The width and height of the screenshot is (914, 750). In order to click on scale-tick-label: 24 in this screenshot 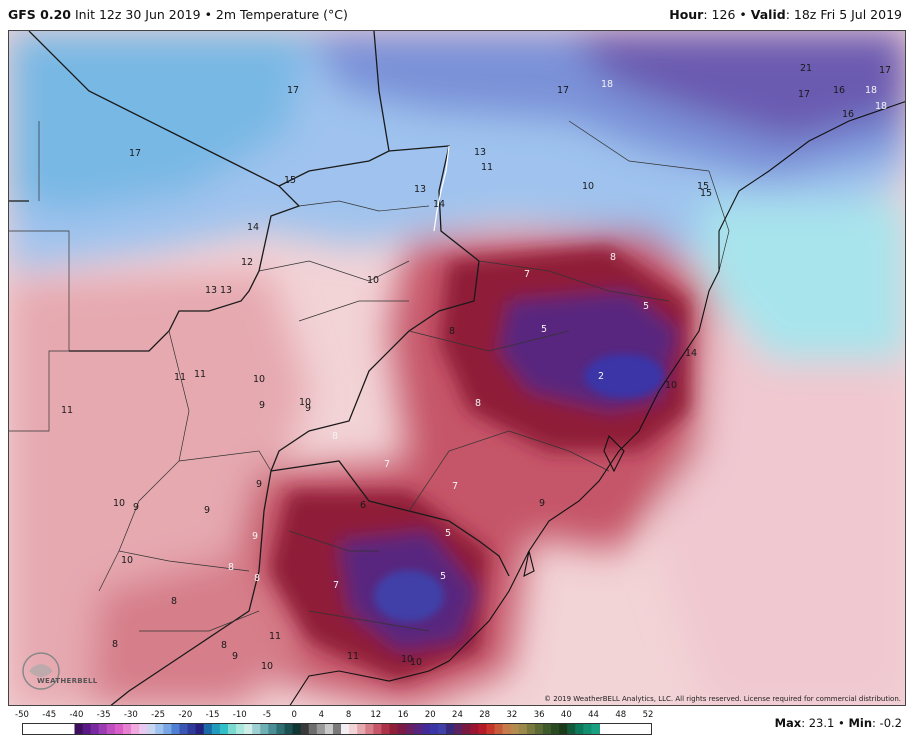, I will do `click(457, 715)`.